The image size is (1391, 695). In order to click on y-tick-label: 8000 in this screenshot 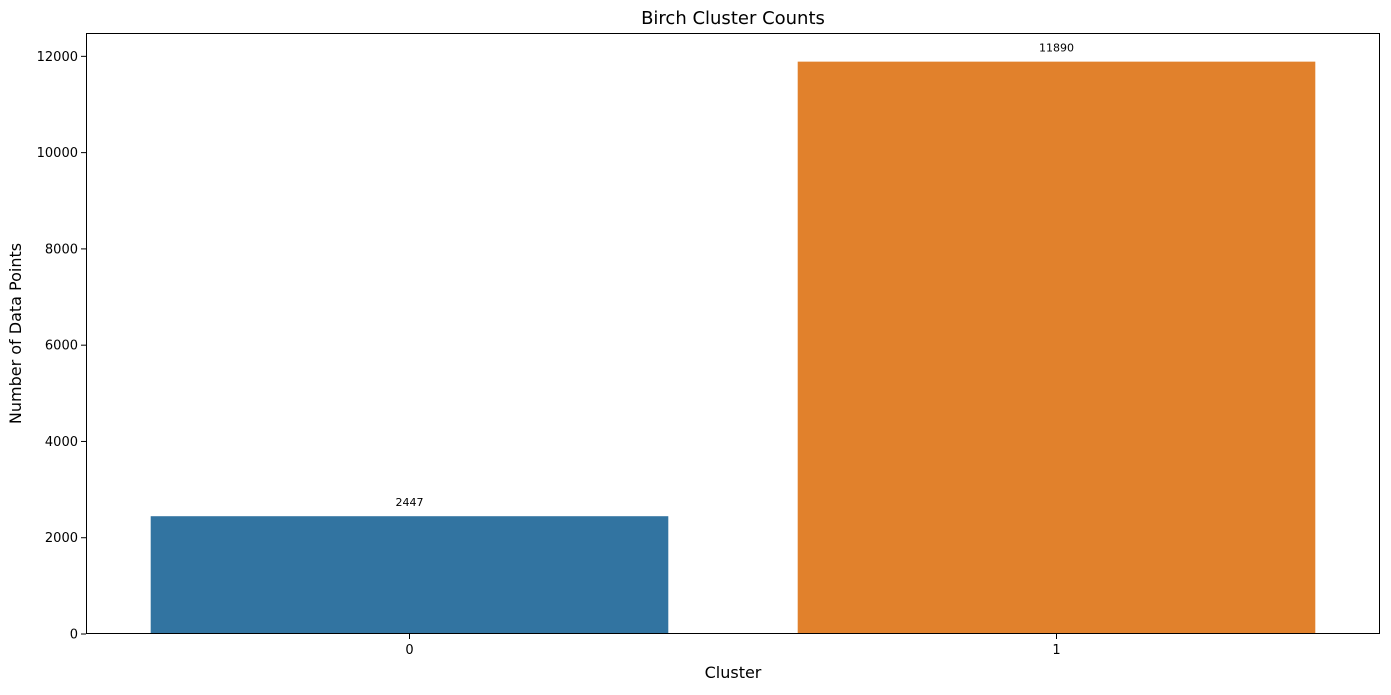, I will do `click(61, 249)`.